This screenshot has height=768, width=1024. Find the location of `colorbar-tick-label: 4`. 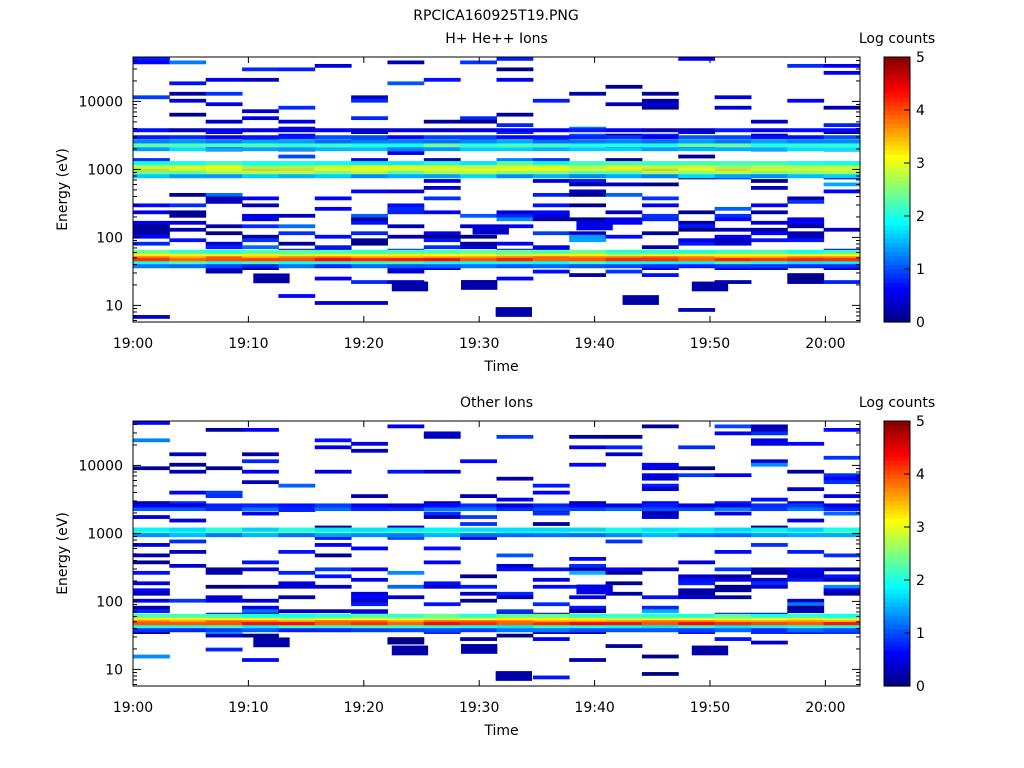

colorbar-tick-label: 4 is located at coordinates (920, 475).